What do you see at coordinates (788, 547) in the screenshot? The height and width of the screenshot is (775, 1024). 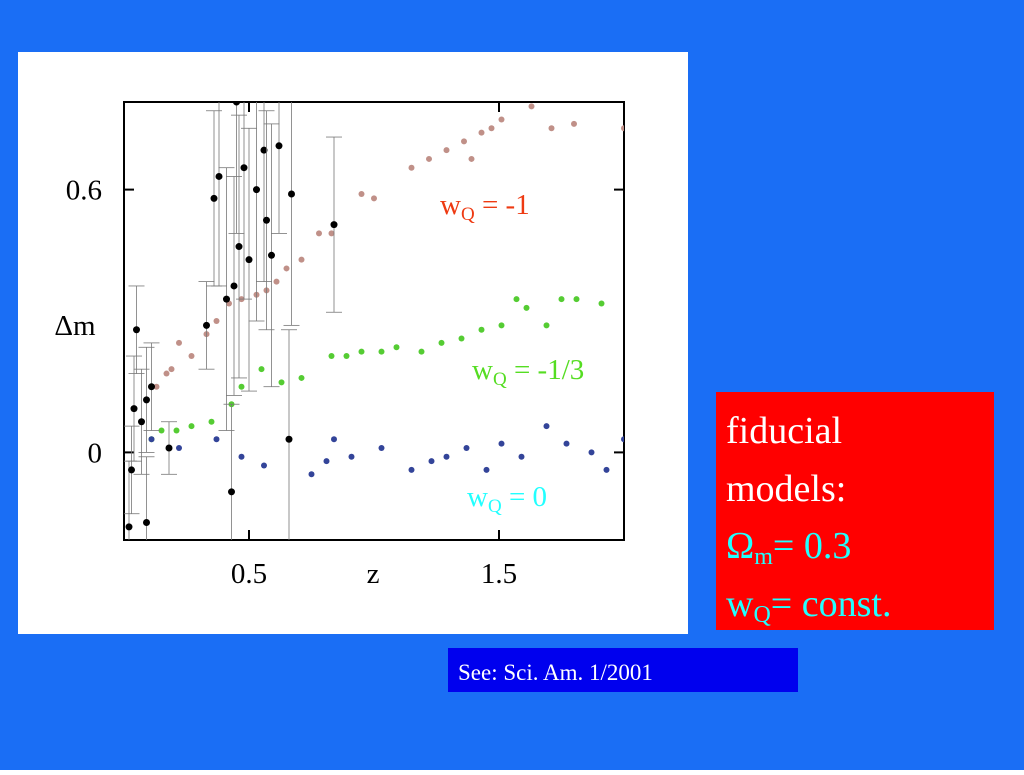 I see `box-param: Ωm= 0.3` at bounding box center [788, 547].